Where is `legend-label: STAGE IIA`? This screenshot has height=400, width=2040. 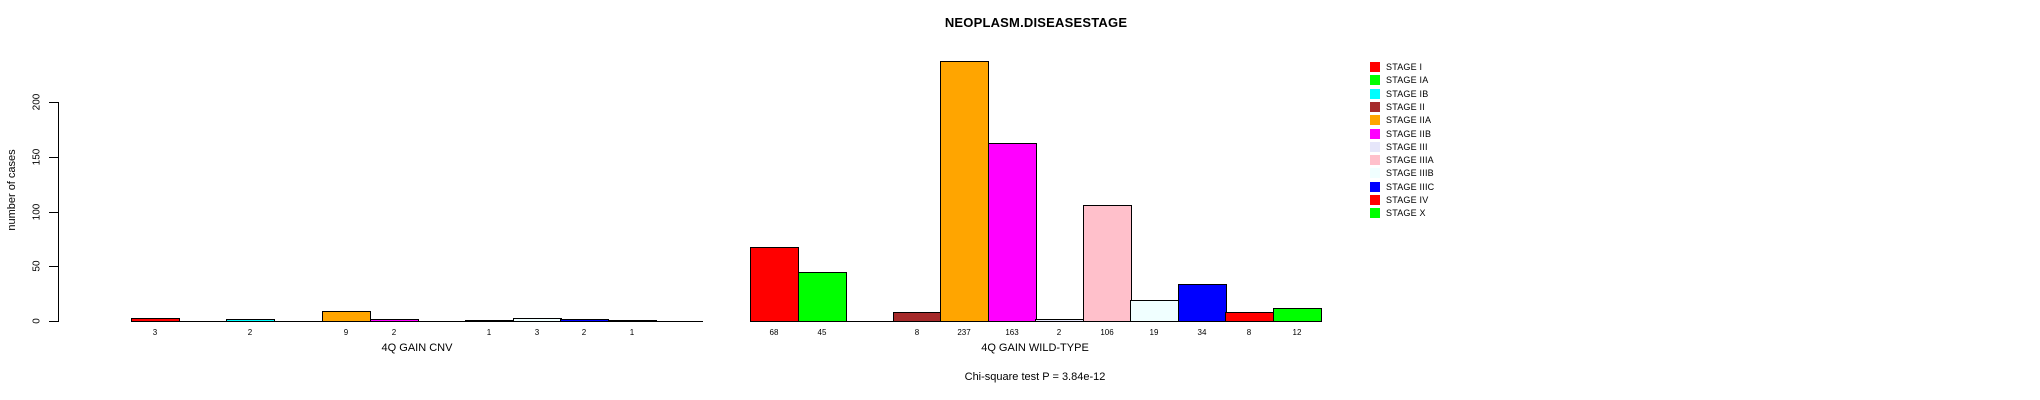
legend-label: STAGE IIA is located at coordinates (1409, 120).